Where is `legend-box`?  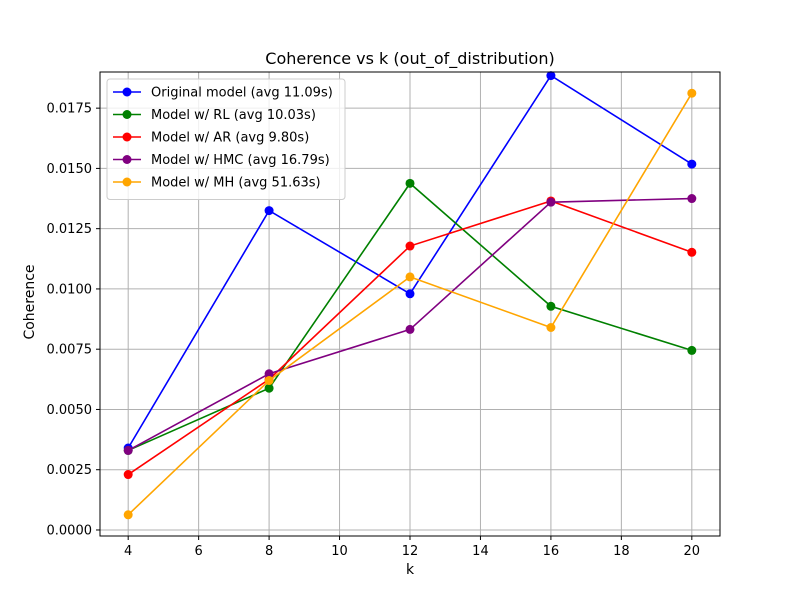 legend-box is located at coordinates (226, 139).